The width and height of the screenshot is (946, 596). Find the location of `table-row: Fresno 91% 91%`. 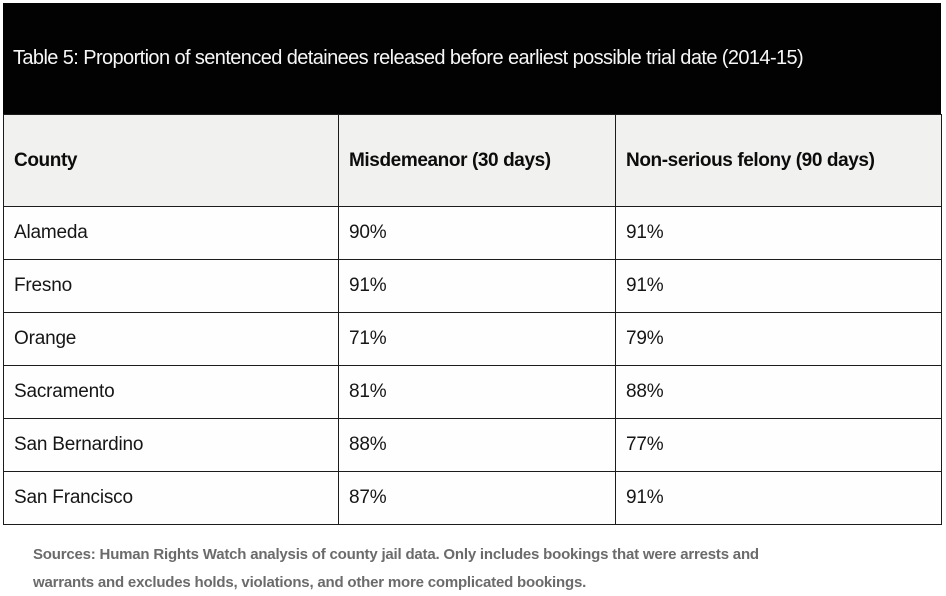

table-row: Fresno 91% 91% is located at coordinates (472, 286).